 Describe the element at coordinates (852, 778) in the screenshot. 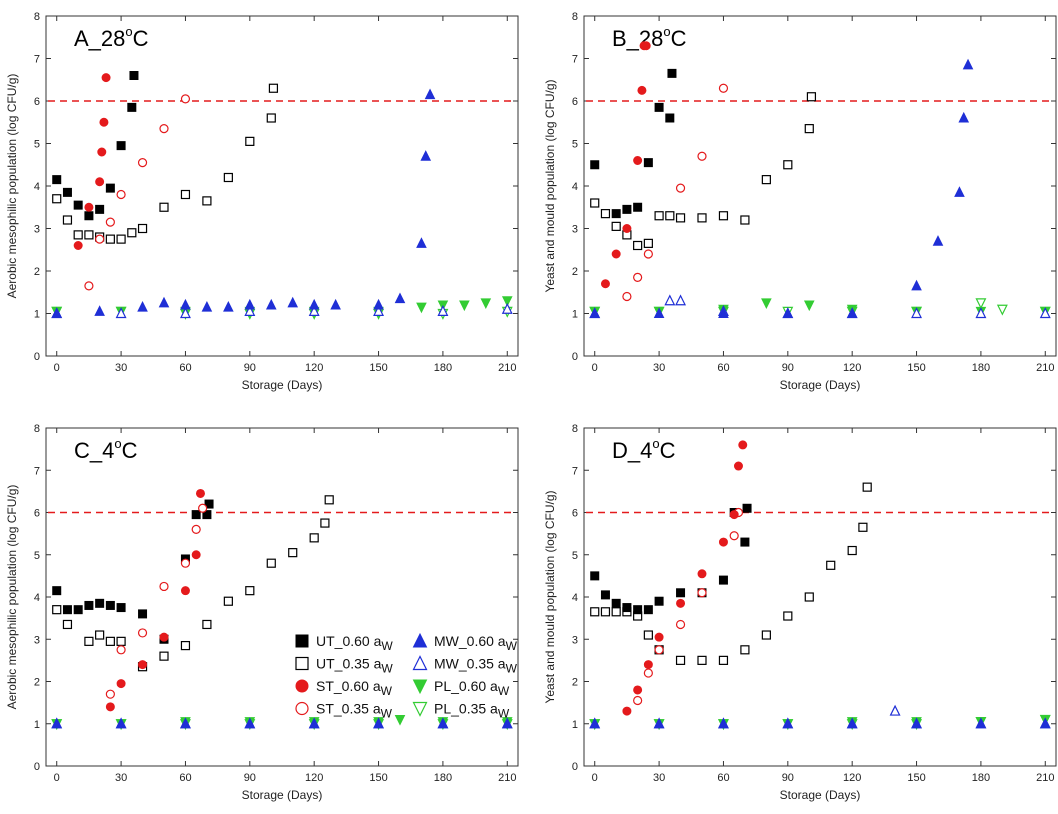

I see `panel-d-x-tick-label: 120` at that location.